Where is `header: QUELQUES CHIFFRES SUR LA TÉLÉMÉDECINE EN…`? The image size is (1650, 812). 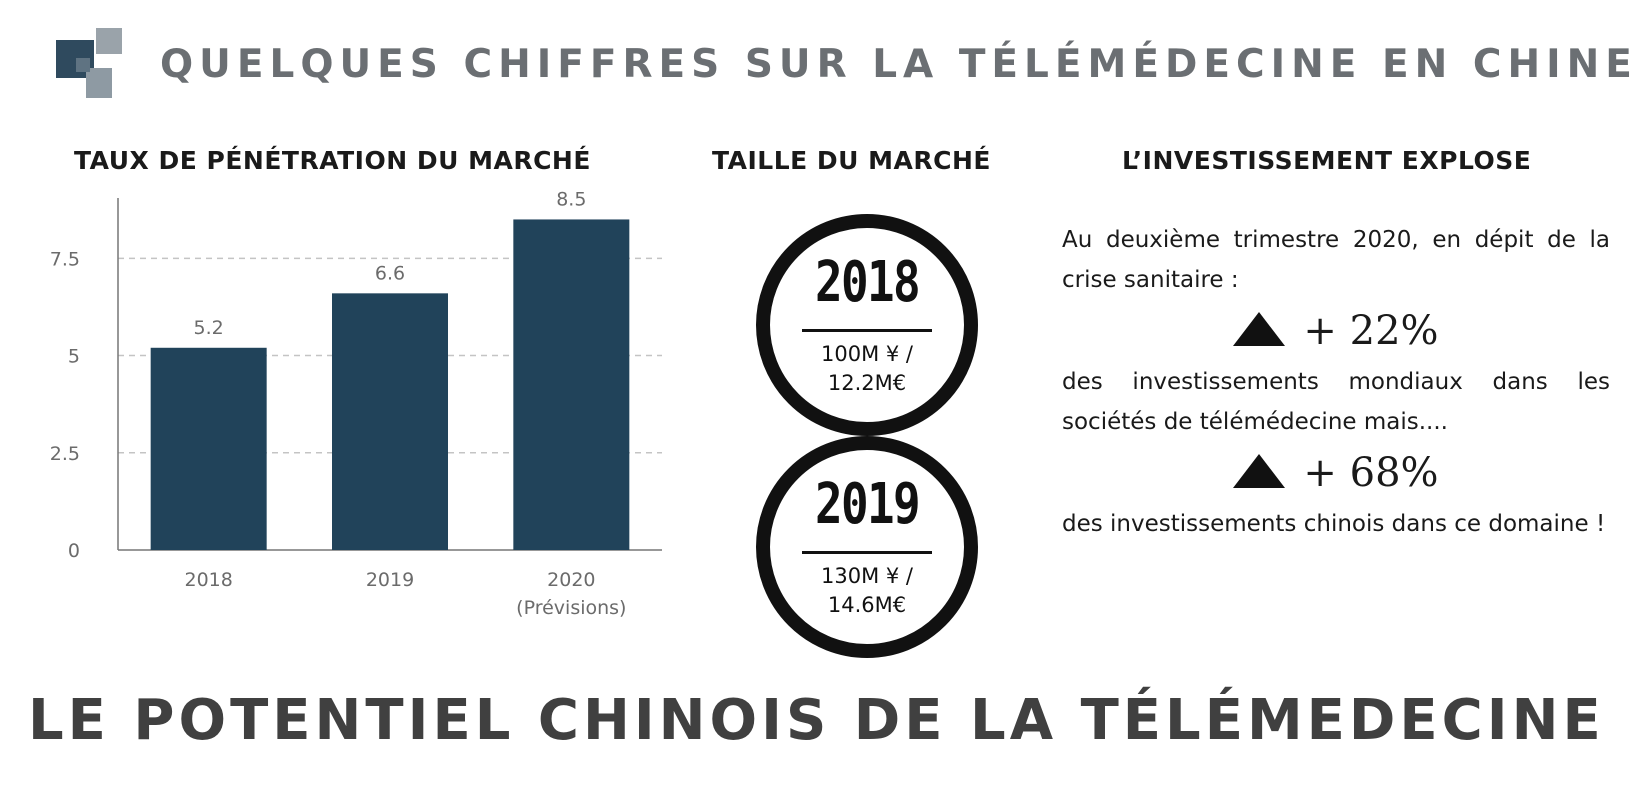 header: QUELQUES CHIFFRES SUR LA TÉLÉMÉDECINE EN… is located at coordinates (844, 63).